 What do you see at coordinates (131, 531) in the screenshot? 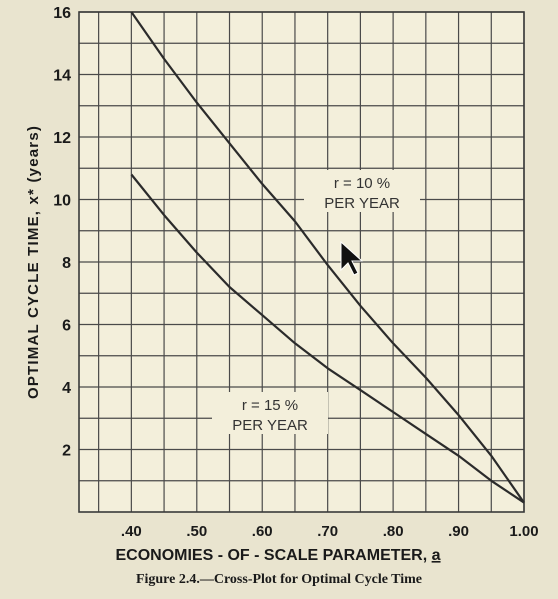
I see `x-tick-label: .40` at bounding box center [131, 531].